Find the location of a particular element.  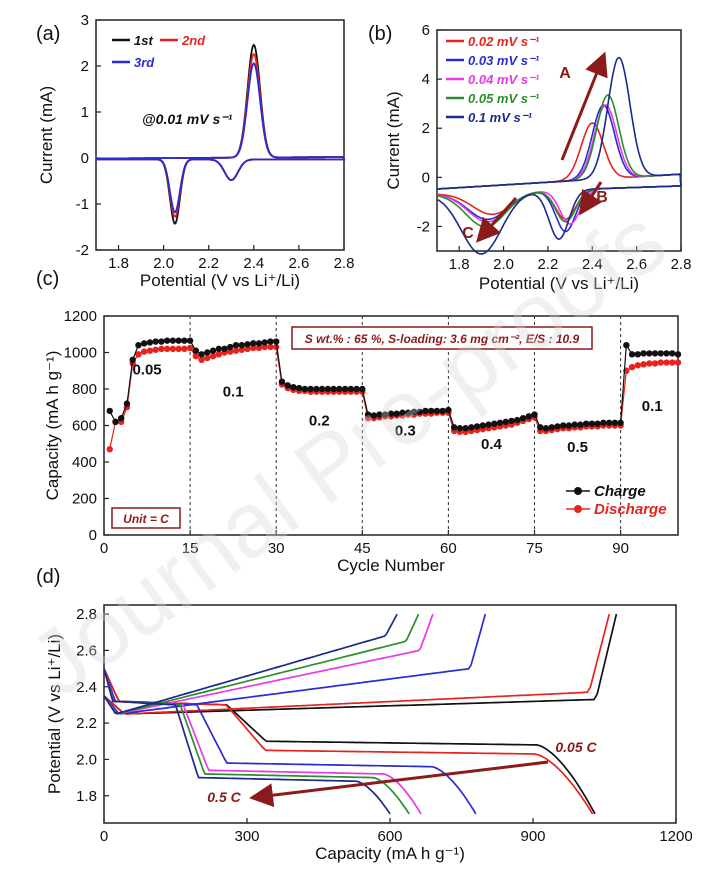

panel-d-ylabel: Potential (V vs Li⁺/Li) is located at coordinates (54, 714).